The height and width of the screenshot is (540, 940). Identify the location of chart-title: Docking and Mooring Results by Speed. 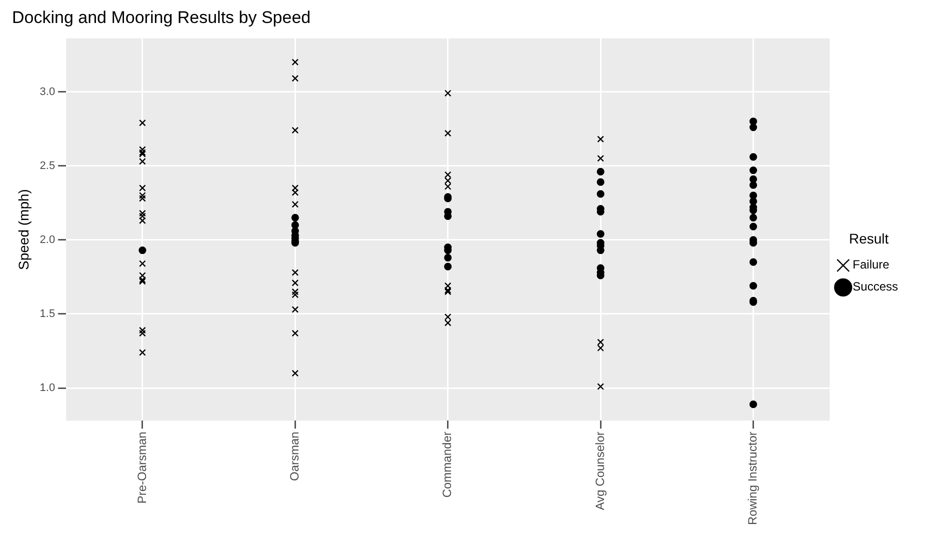
(161, 17).